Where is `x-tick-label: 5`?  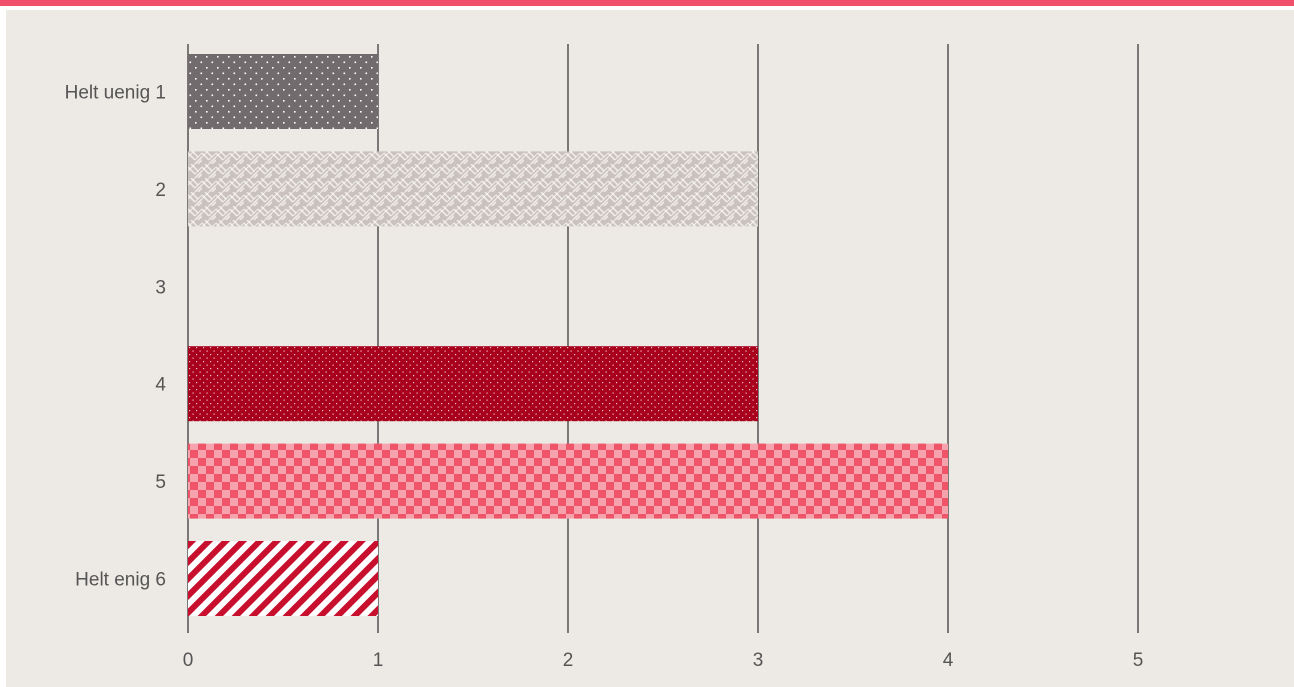
x-tick-label: 5 is located at coordinates (1138, 660).